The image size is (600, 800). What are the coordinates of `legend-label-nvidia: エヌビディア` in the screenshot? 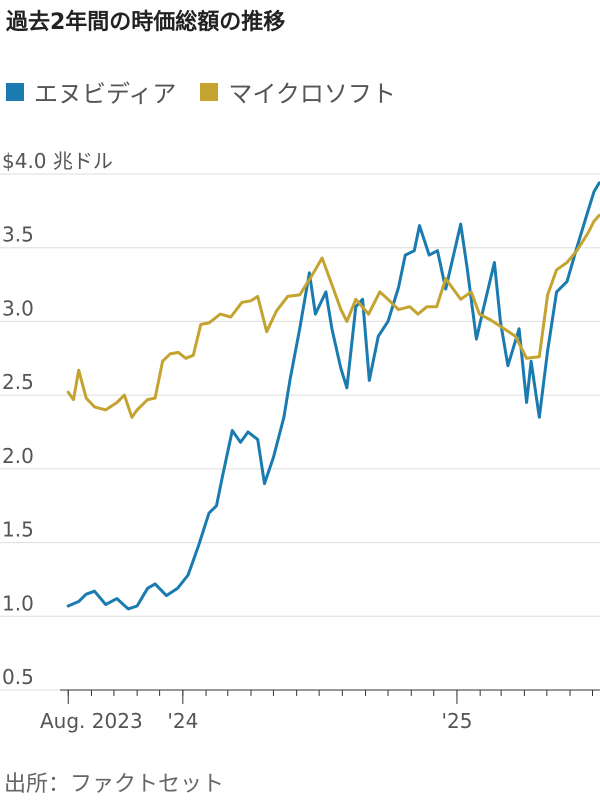 It's located at (105, 94).